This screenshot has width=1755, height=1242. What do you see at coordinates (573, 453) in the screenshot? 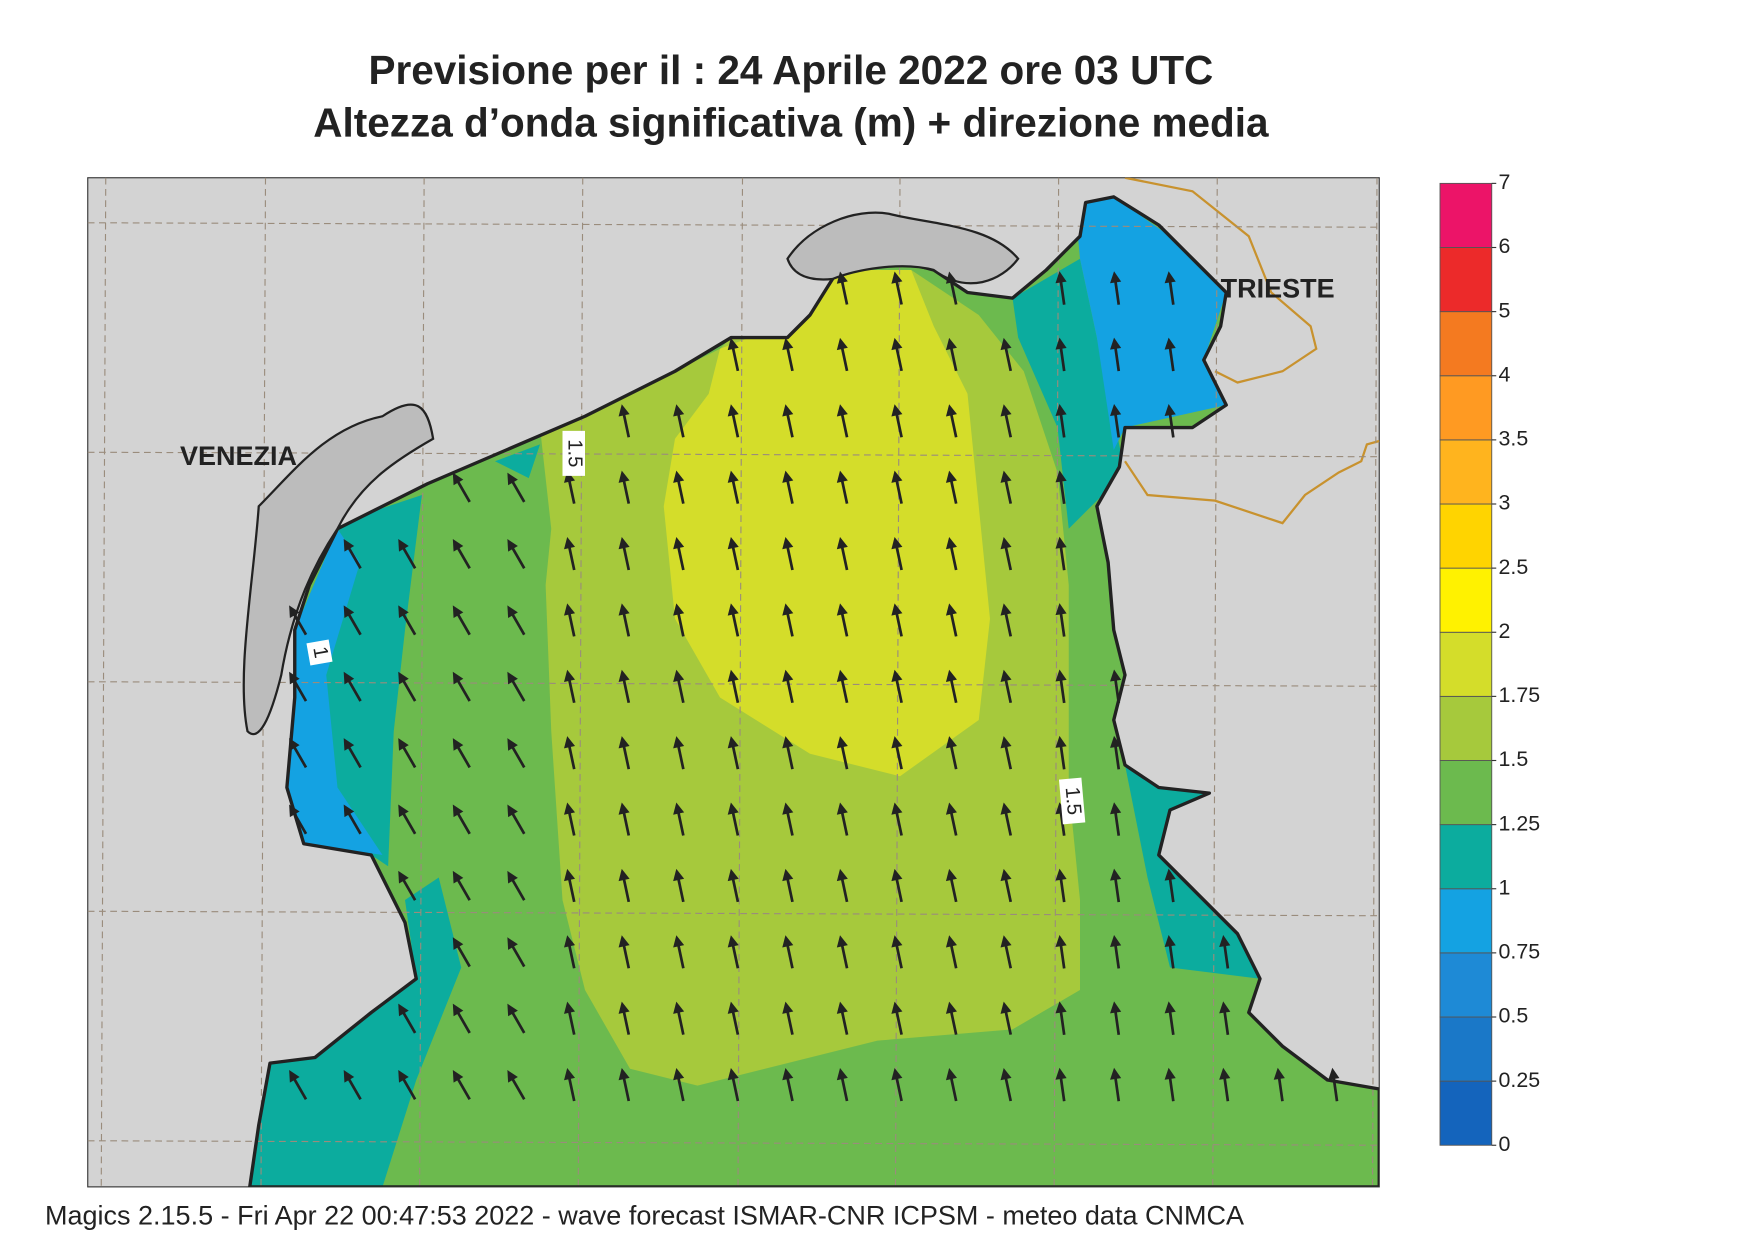
I see `contour-label: 1.5` at bounding box center [573, 453].